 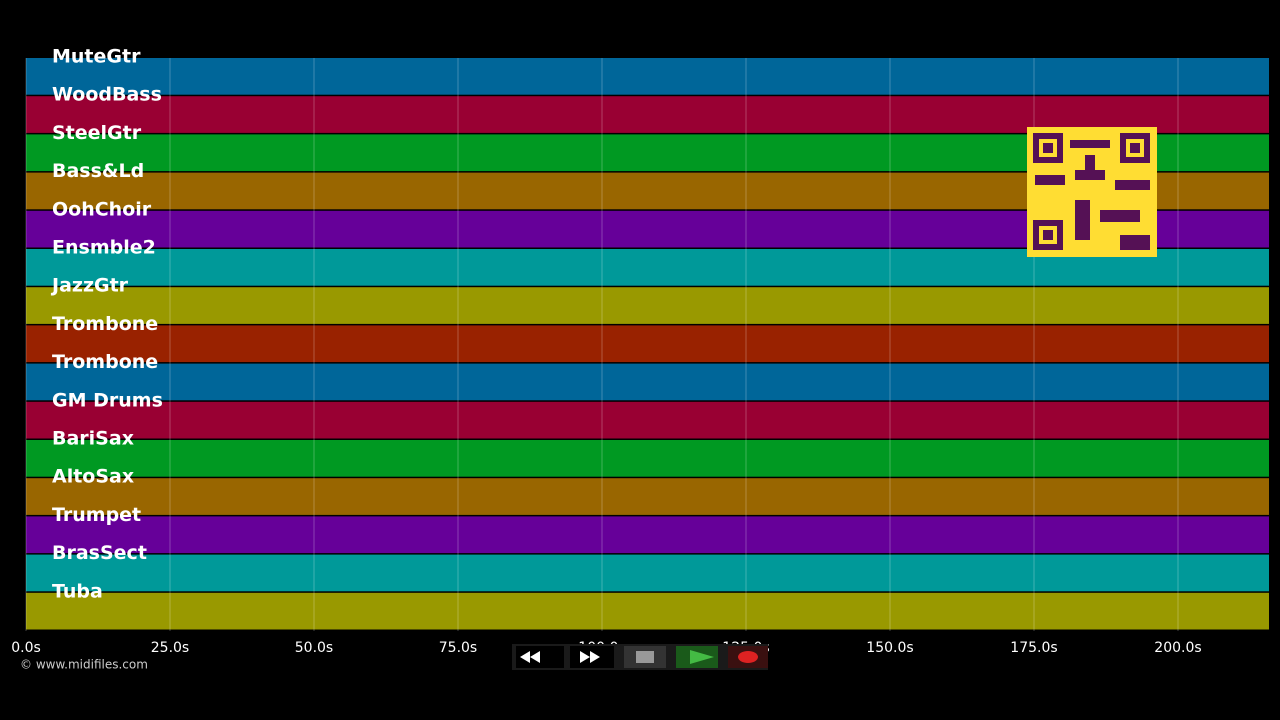 What do you see at coordinates (314, 648) in the screenshot?
I see `x-tick-label: 50.0s` at bounding box center [314, 648].